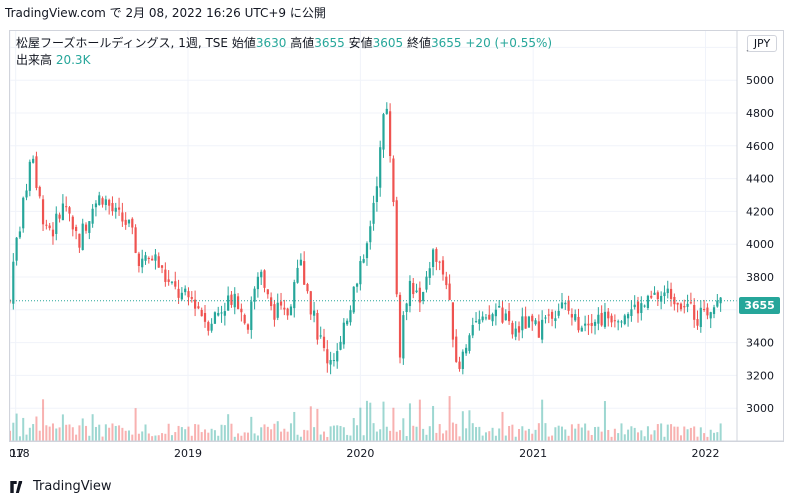  I want to click on low-label: 安値, so click(360, 43).